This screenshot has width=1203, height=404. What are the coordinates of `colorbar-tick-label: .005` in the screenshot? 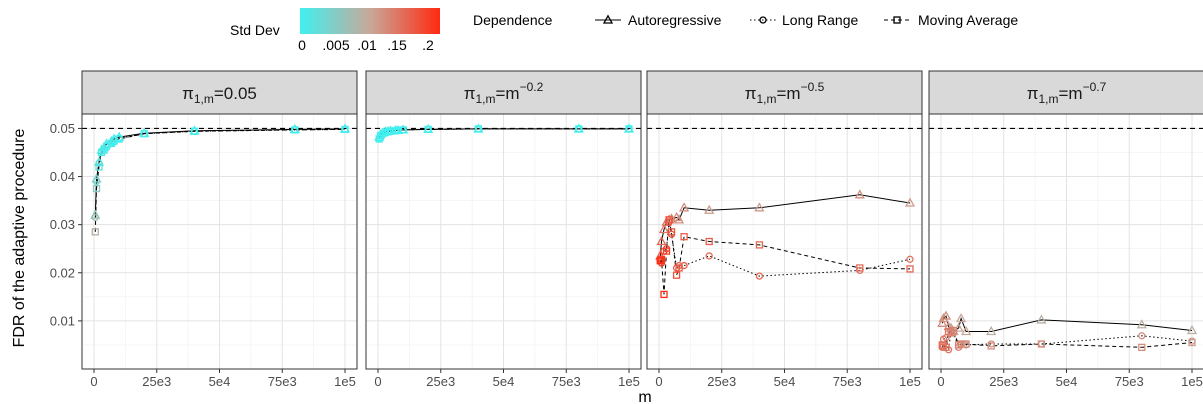 It's located at (335, 45).